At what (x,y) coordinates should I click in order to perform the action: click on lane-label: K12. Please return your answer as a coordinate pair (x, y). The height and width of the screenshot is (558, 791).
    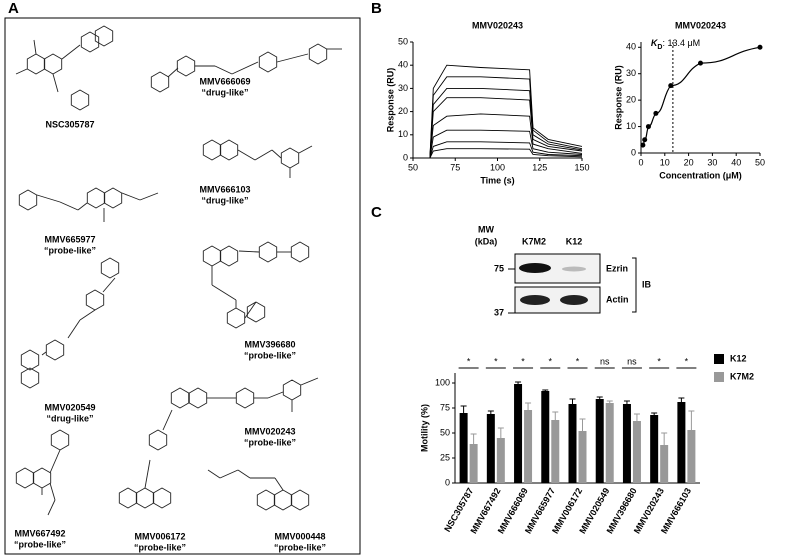
    Looking at the image, I should click on (574, 241).